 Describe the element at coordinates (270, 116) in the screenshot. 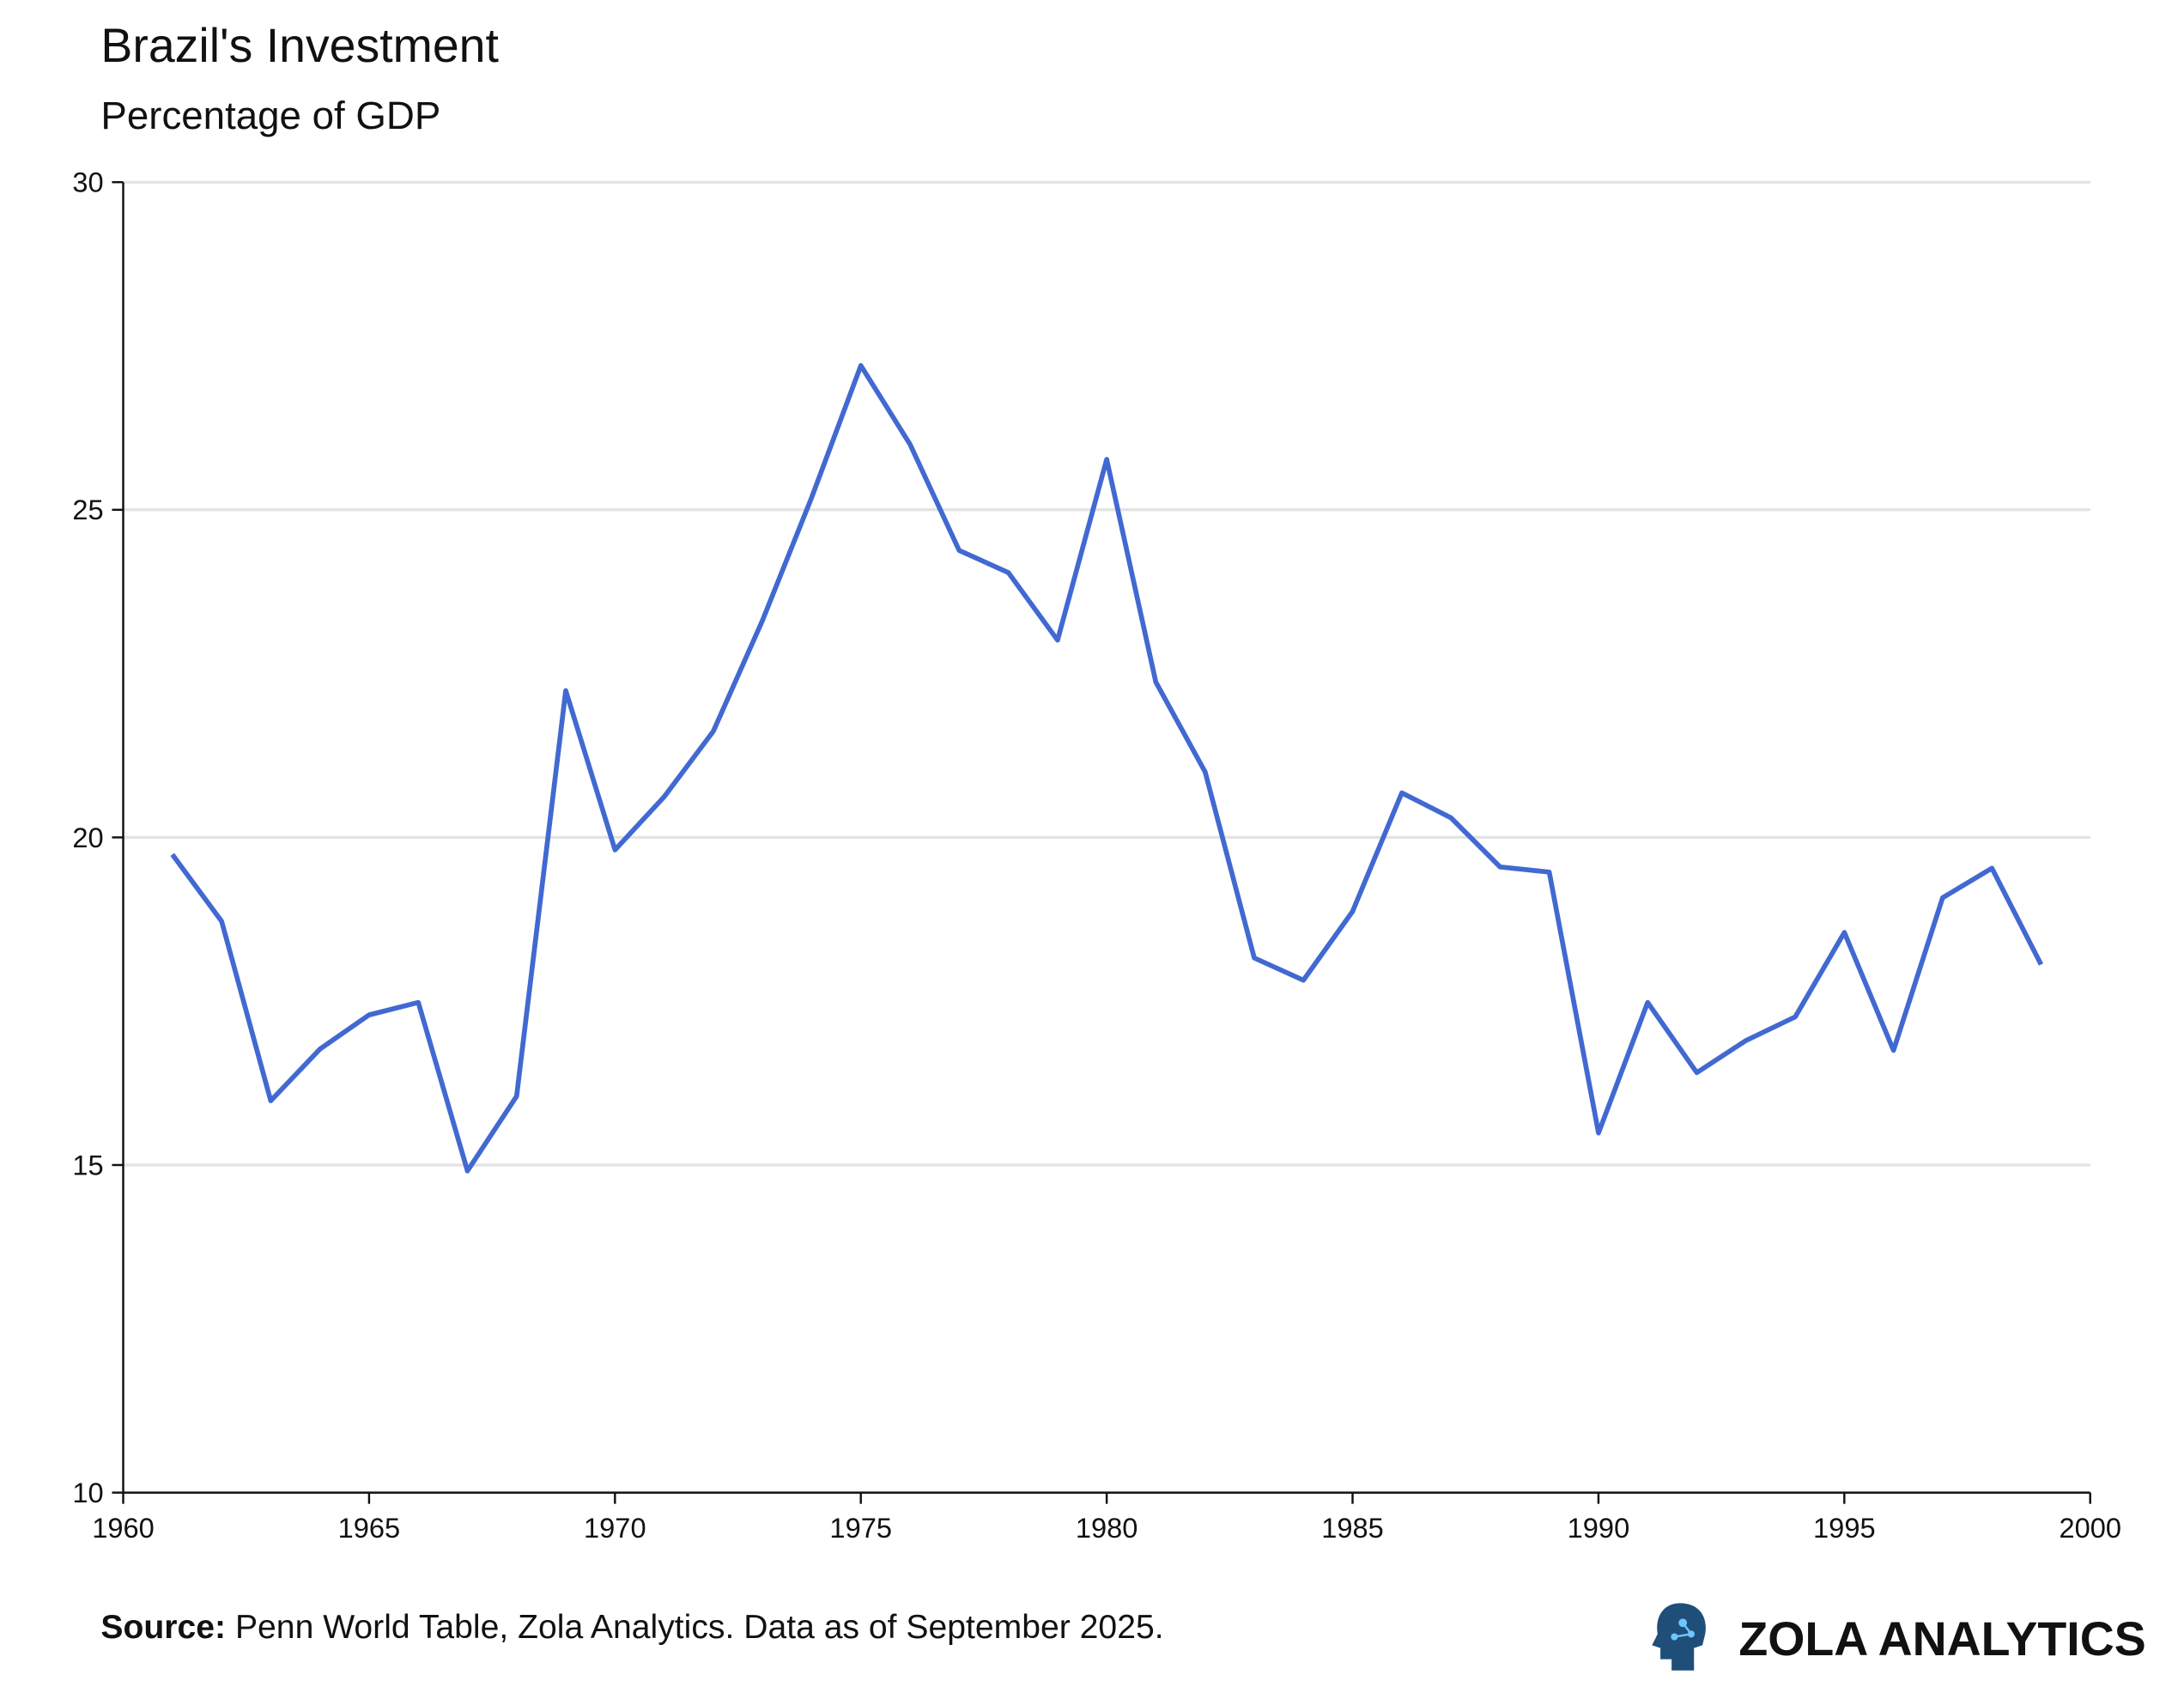

I see `chart-subtitle: Percentage of GDP` at that location.